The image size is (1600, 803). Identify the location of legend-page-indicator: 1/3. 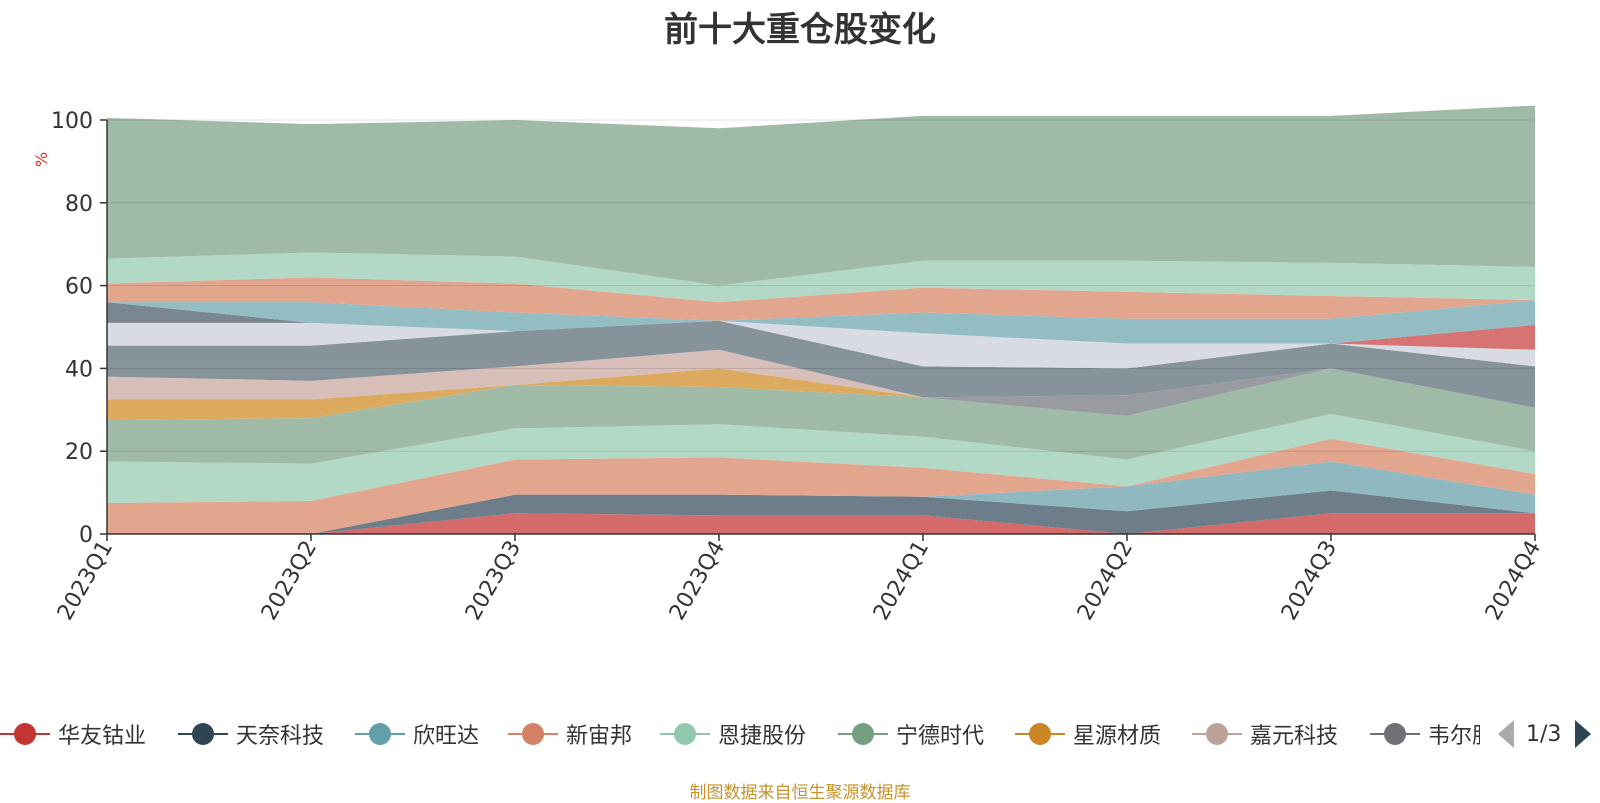
(1544, 734).